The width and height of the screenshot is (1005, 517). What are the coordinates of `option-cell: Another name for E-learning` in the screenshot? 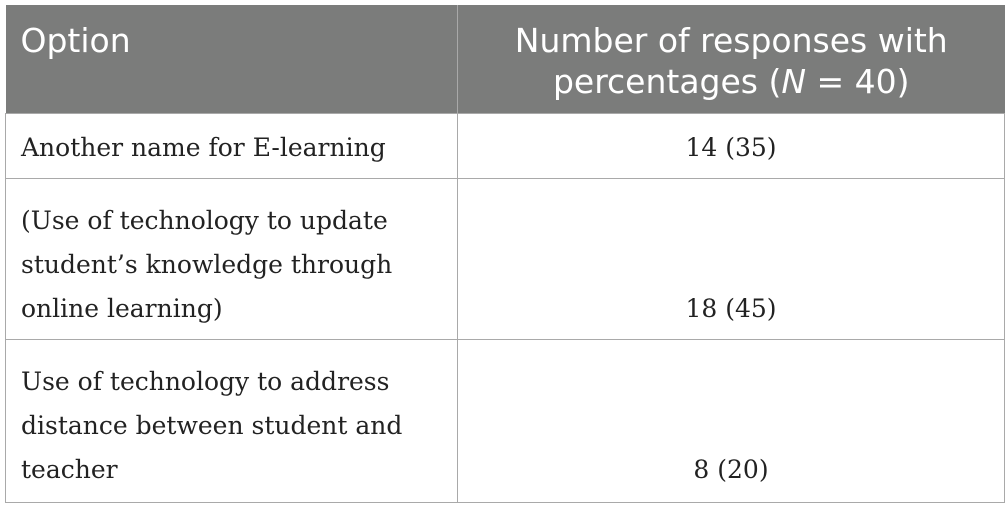 It's located at (231, 145).